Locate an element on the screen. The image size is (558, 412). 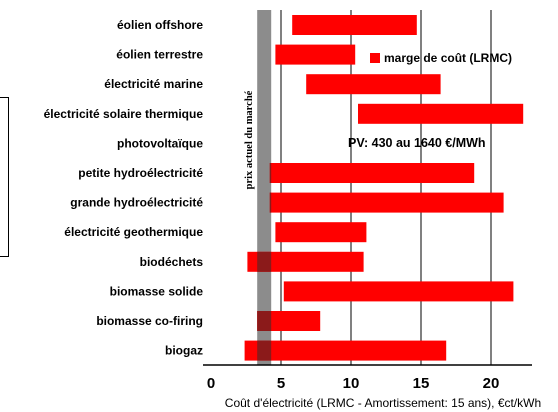
market-price-band-rect is located at coordinates (264, 187).